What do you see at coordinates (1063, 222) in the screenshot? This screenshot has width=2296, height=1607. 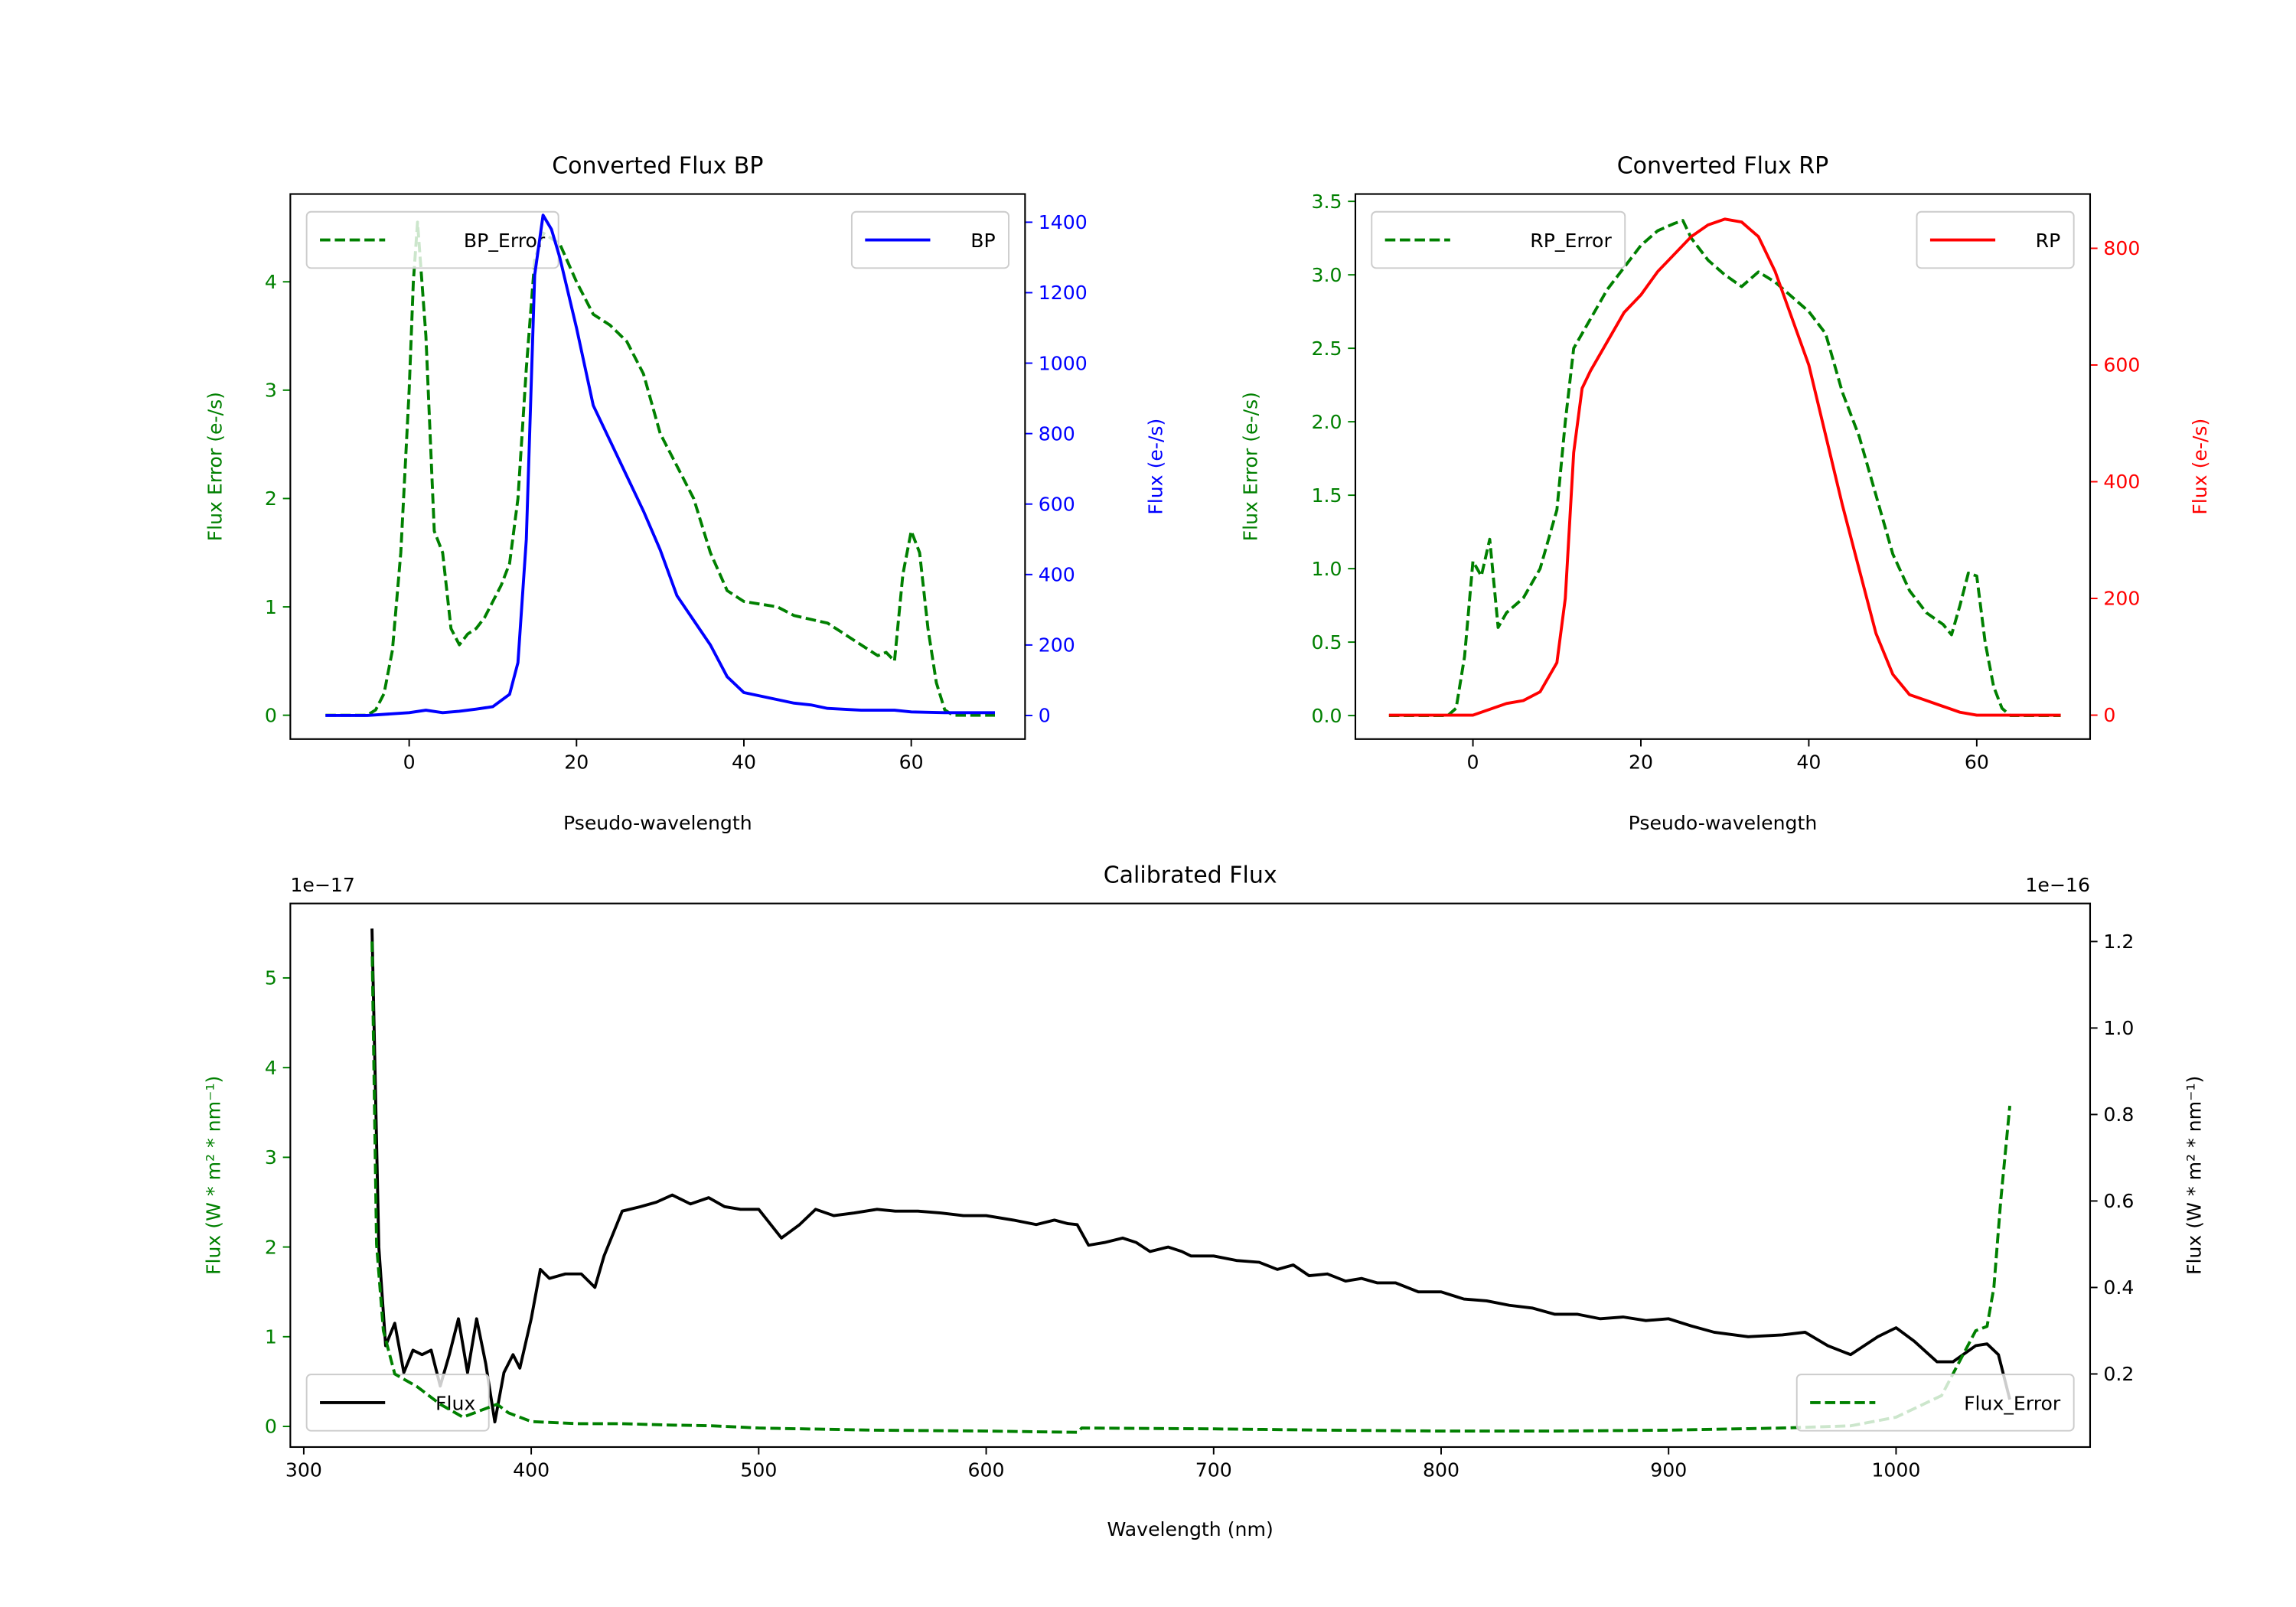 I see `right-y-tick-label: 1400` at bounding box center [1063, 222].